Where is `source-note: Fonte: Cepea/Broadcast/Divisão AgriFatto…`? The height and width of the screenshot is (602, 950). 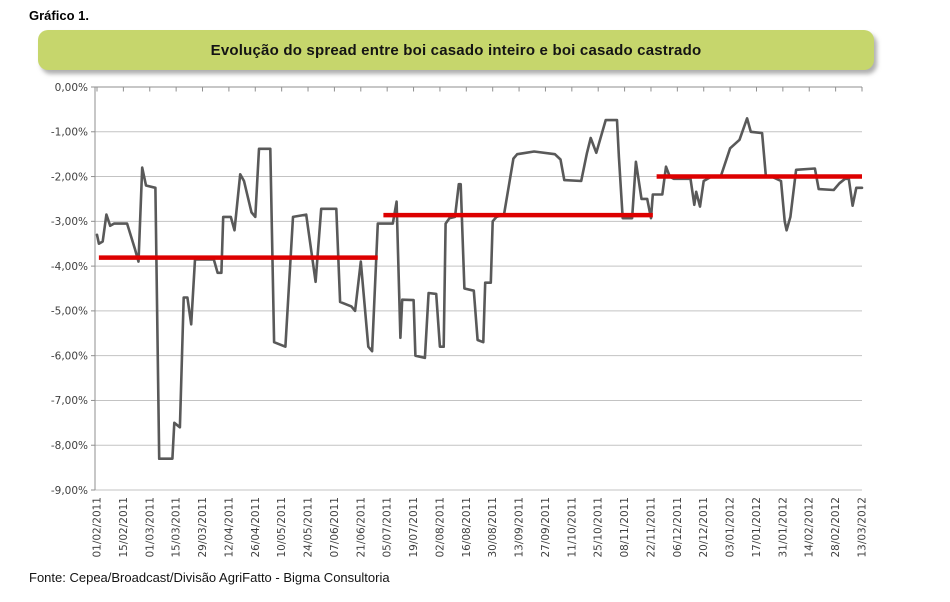
source-note: Fonte: Cepea/Broadcast/Divisão AgriFatto… is located at coordinates (209, 577).